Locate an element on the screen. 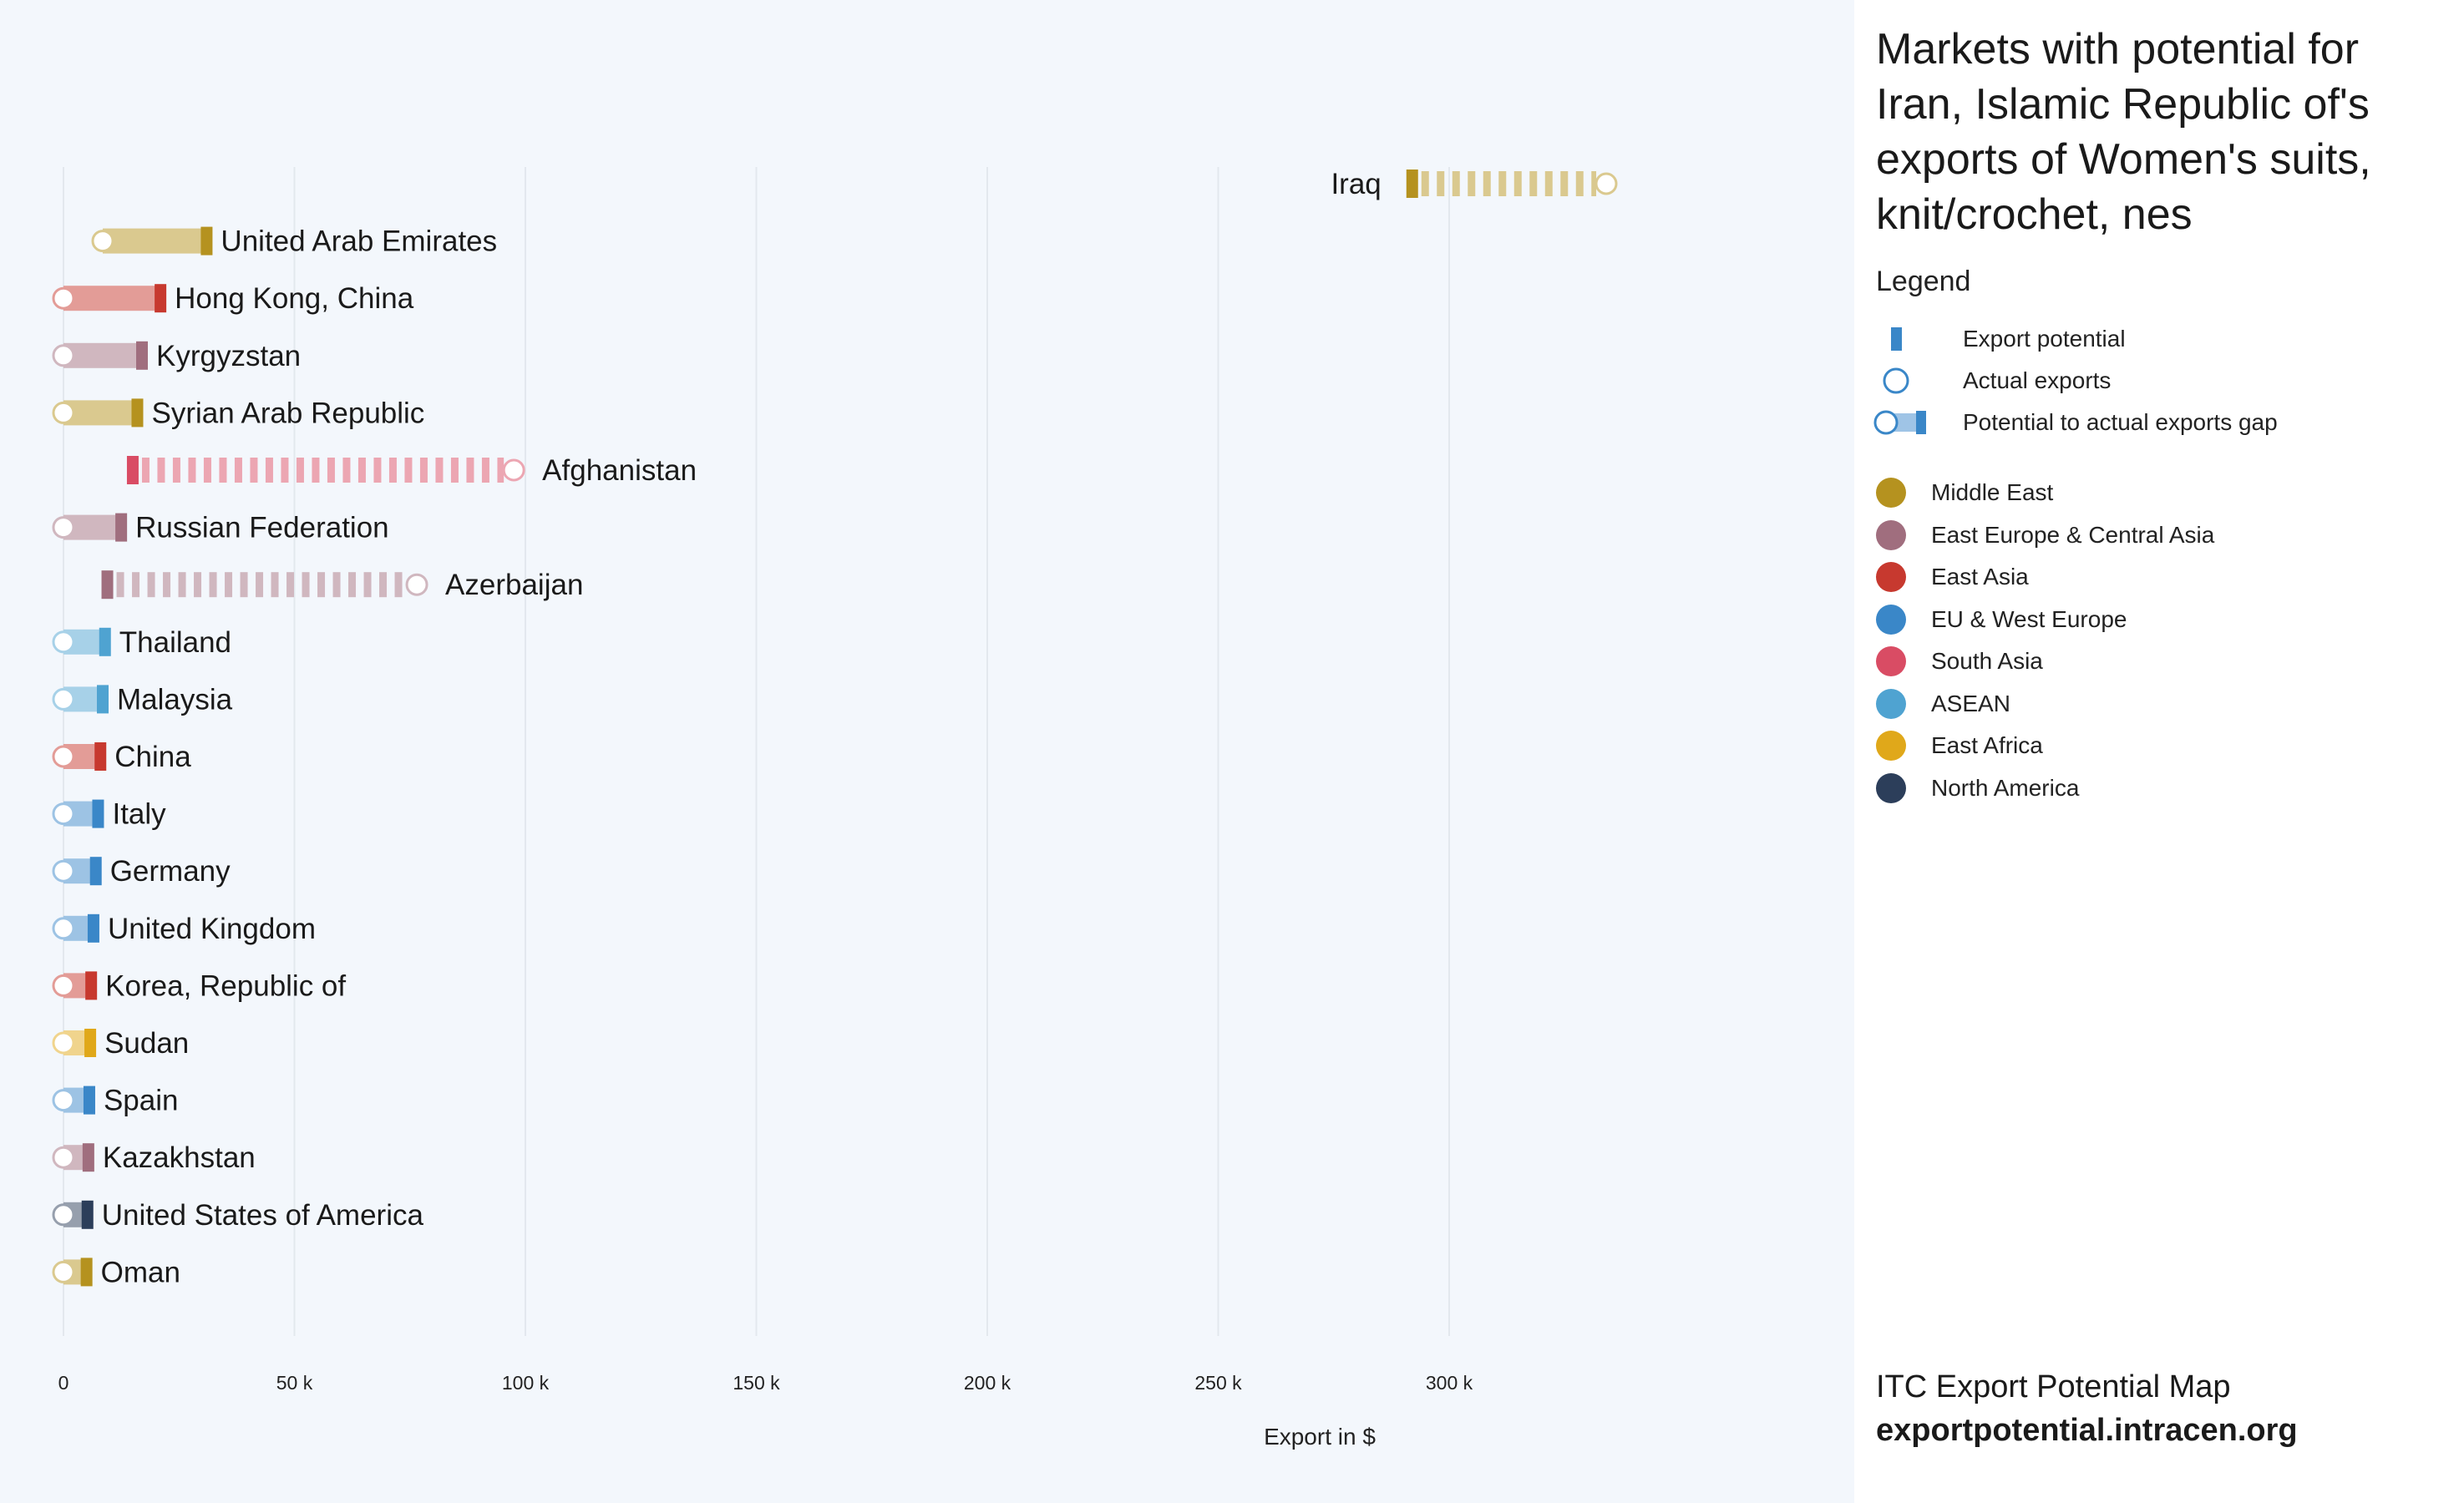 This screenshot has width=2464, height=1503. country-label: Hong Kong, China is located at coordinates (295, 298).